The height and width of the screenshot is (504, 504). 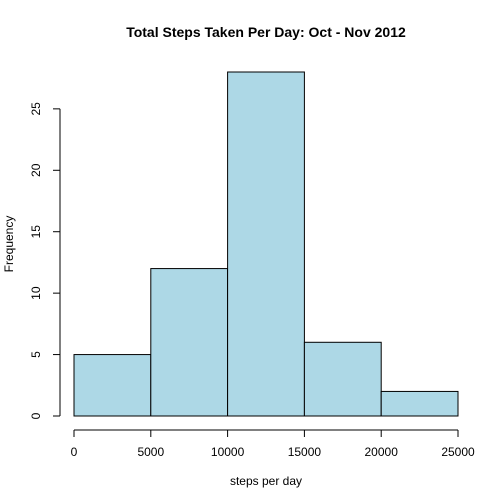 What do you see at coordinates (36, 415) in the screenshot?
I see `y-tick-label-0: 0` at bounding box center [36, 415].